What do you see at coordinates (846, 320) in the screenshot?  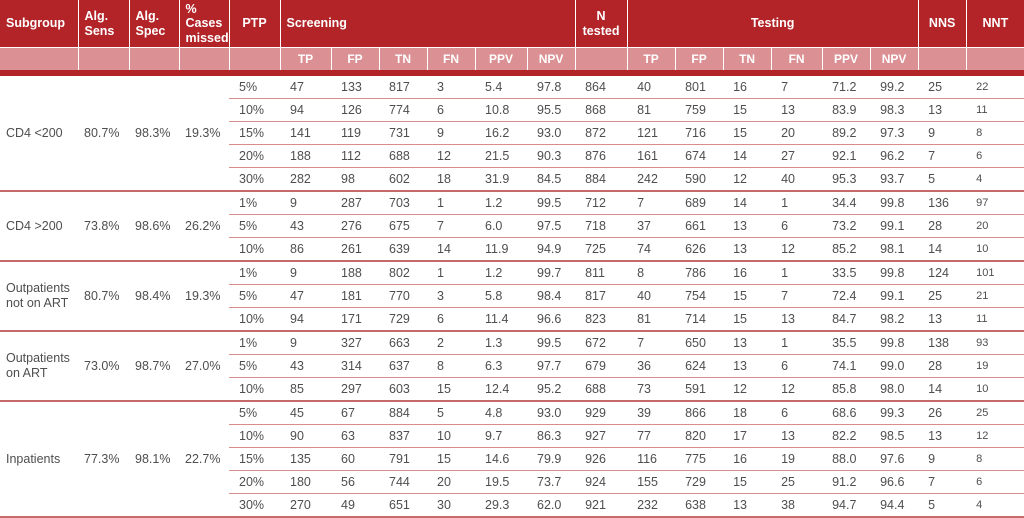 I see `cell-testing-ppv: 84.7` at bounding box center [846, 320].